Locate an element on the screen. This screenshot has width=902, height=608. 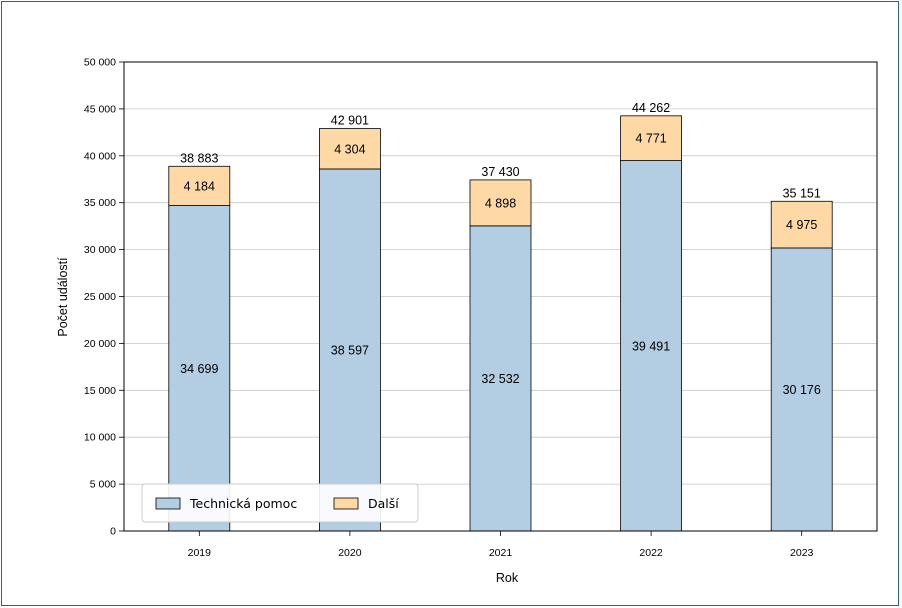
y-tick-label: 30 000 is located at coordinates (100, 250).